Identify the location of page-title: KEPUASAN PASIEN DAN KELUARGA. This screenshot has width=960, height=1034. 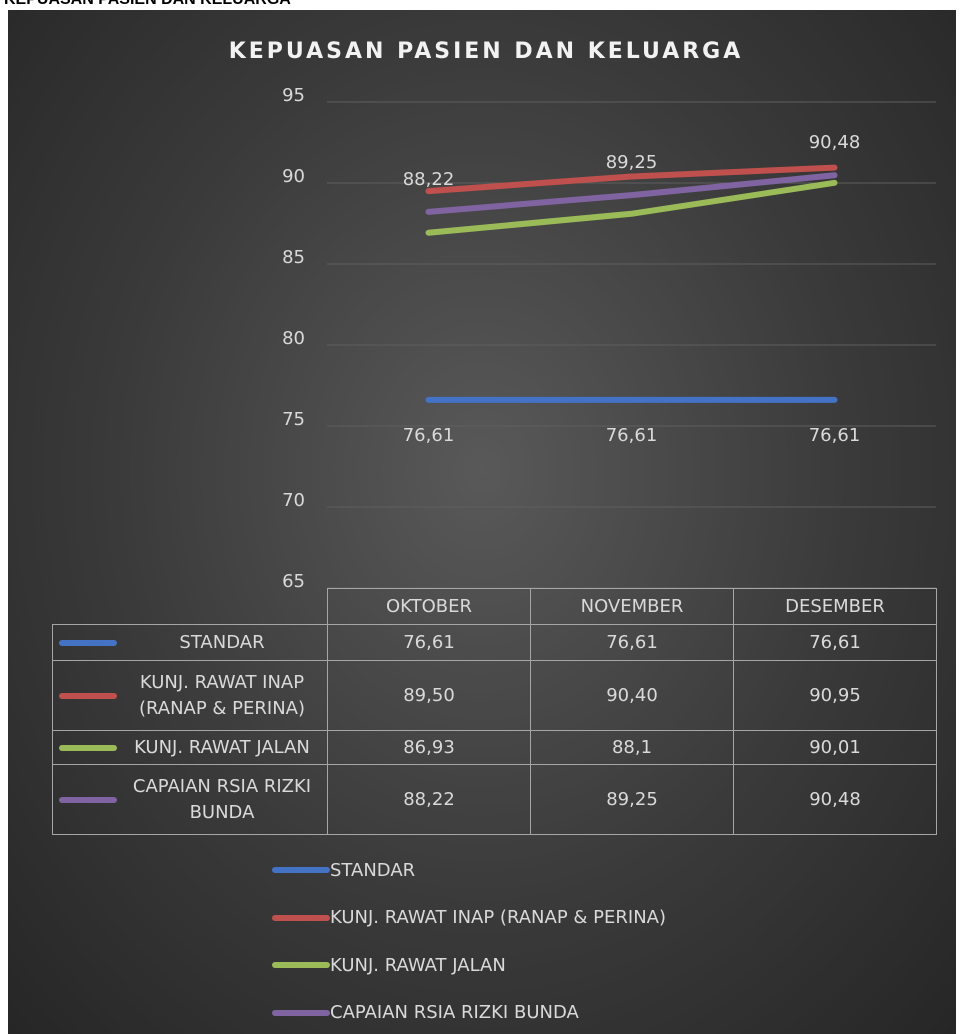
(147, 4).